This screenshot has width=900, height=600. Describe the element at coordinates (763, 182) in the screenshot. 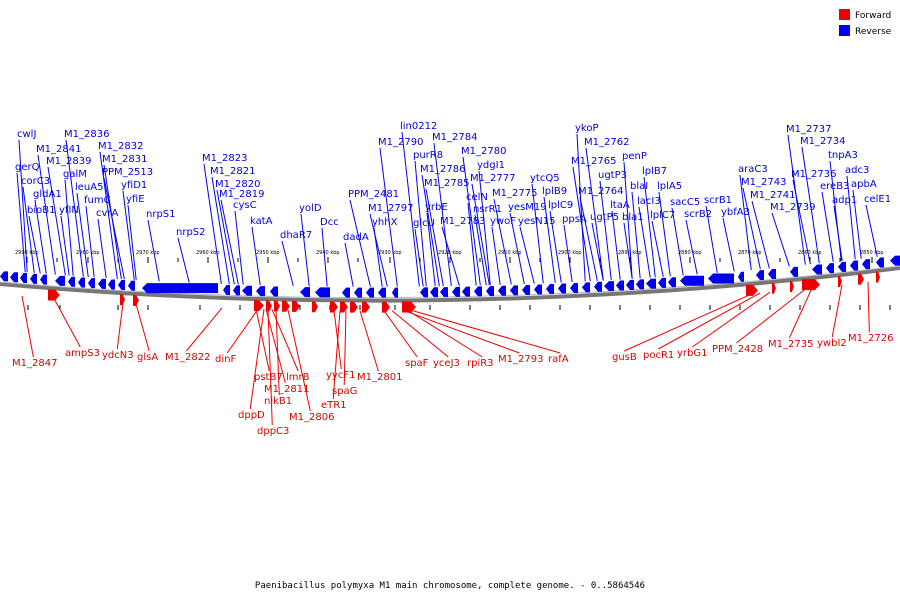

I see `reverse-gene-label: M1_2743` at that location.